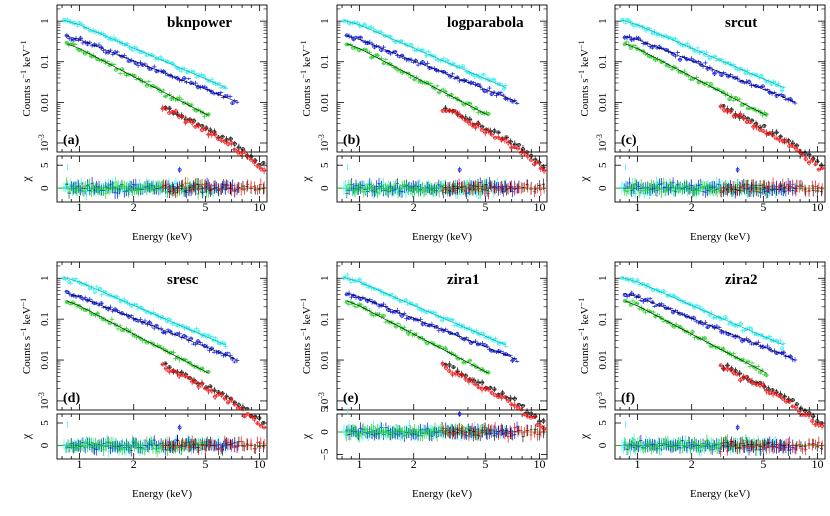  Describe the element at coordinates (27, 316) in the screenshot. I see `y-axis-label-part: keV` at that location.